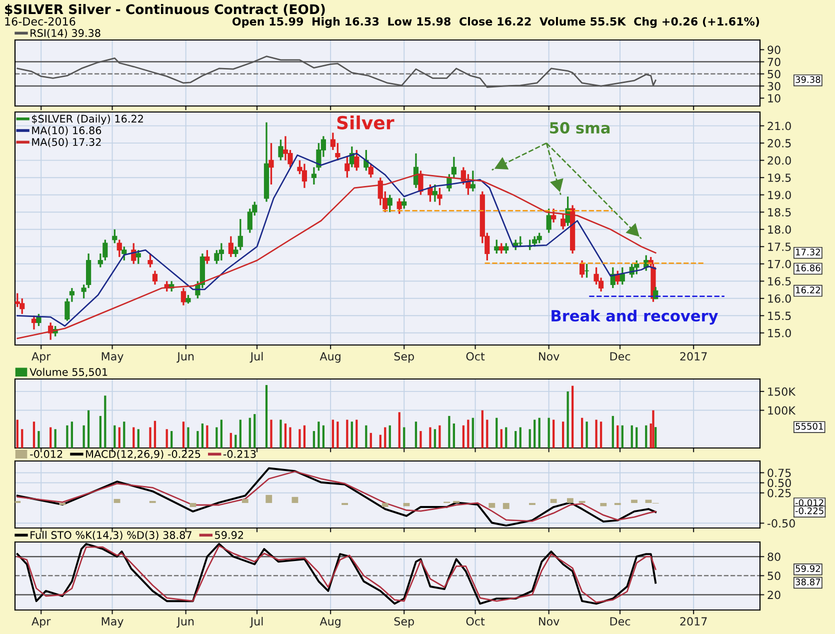 This screenshot has height=634, width=835. Describe the element at coordinates (779, 316) in the screenshot. I see `y-tick-label: 15.5` at that location.